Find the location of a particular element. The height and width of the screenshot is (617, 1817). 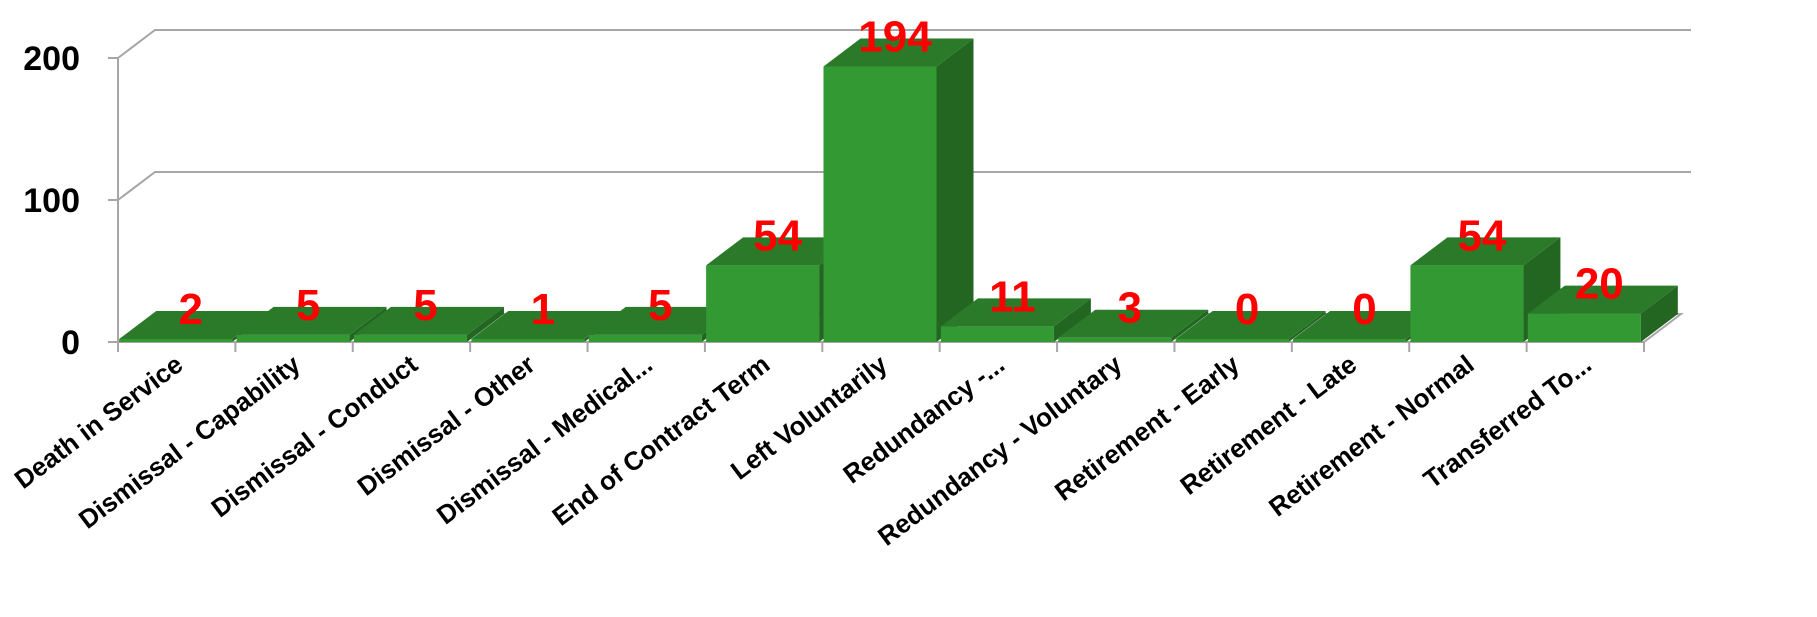

y-tick-label: 200 is located at coordinates (51, 59).